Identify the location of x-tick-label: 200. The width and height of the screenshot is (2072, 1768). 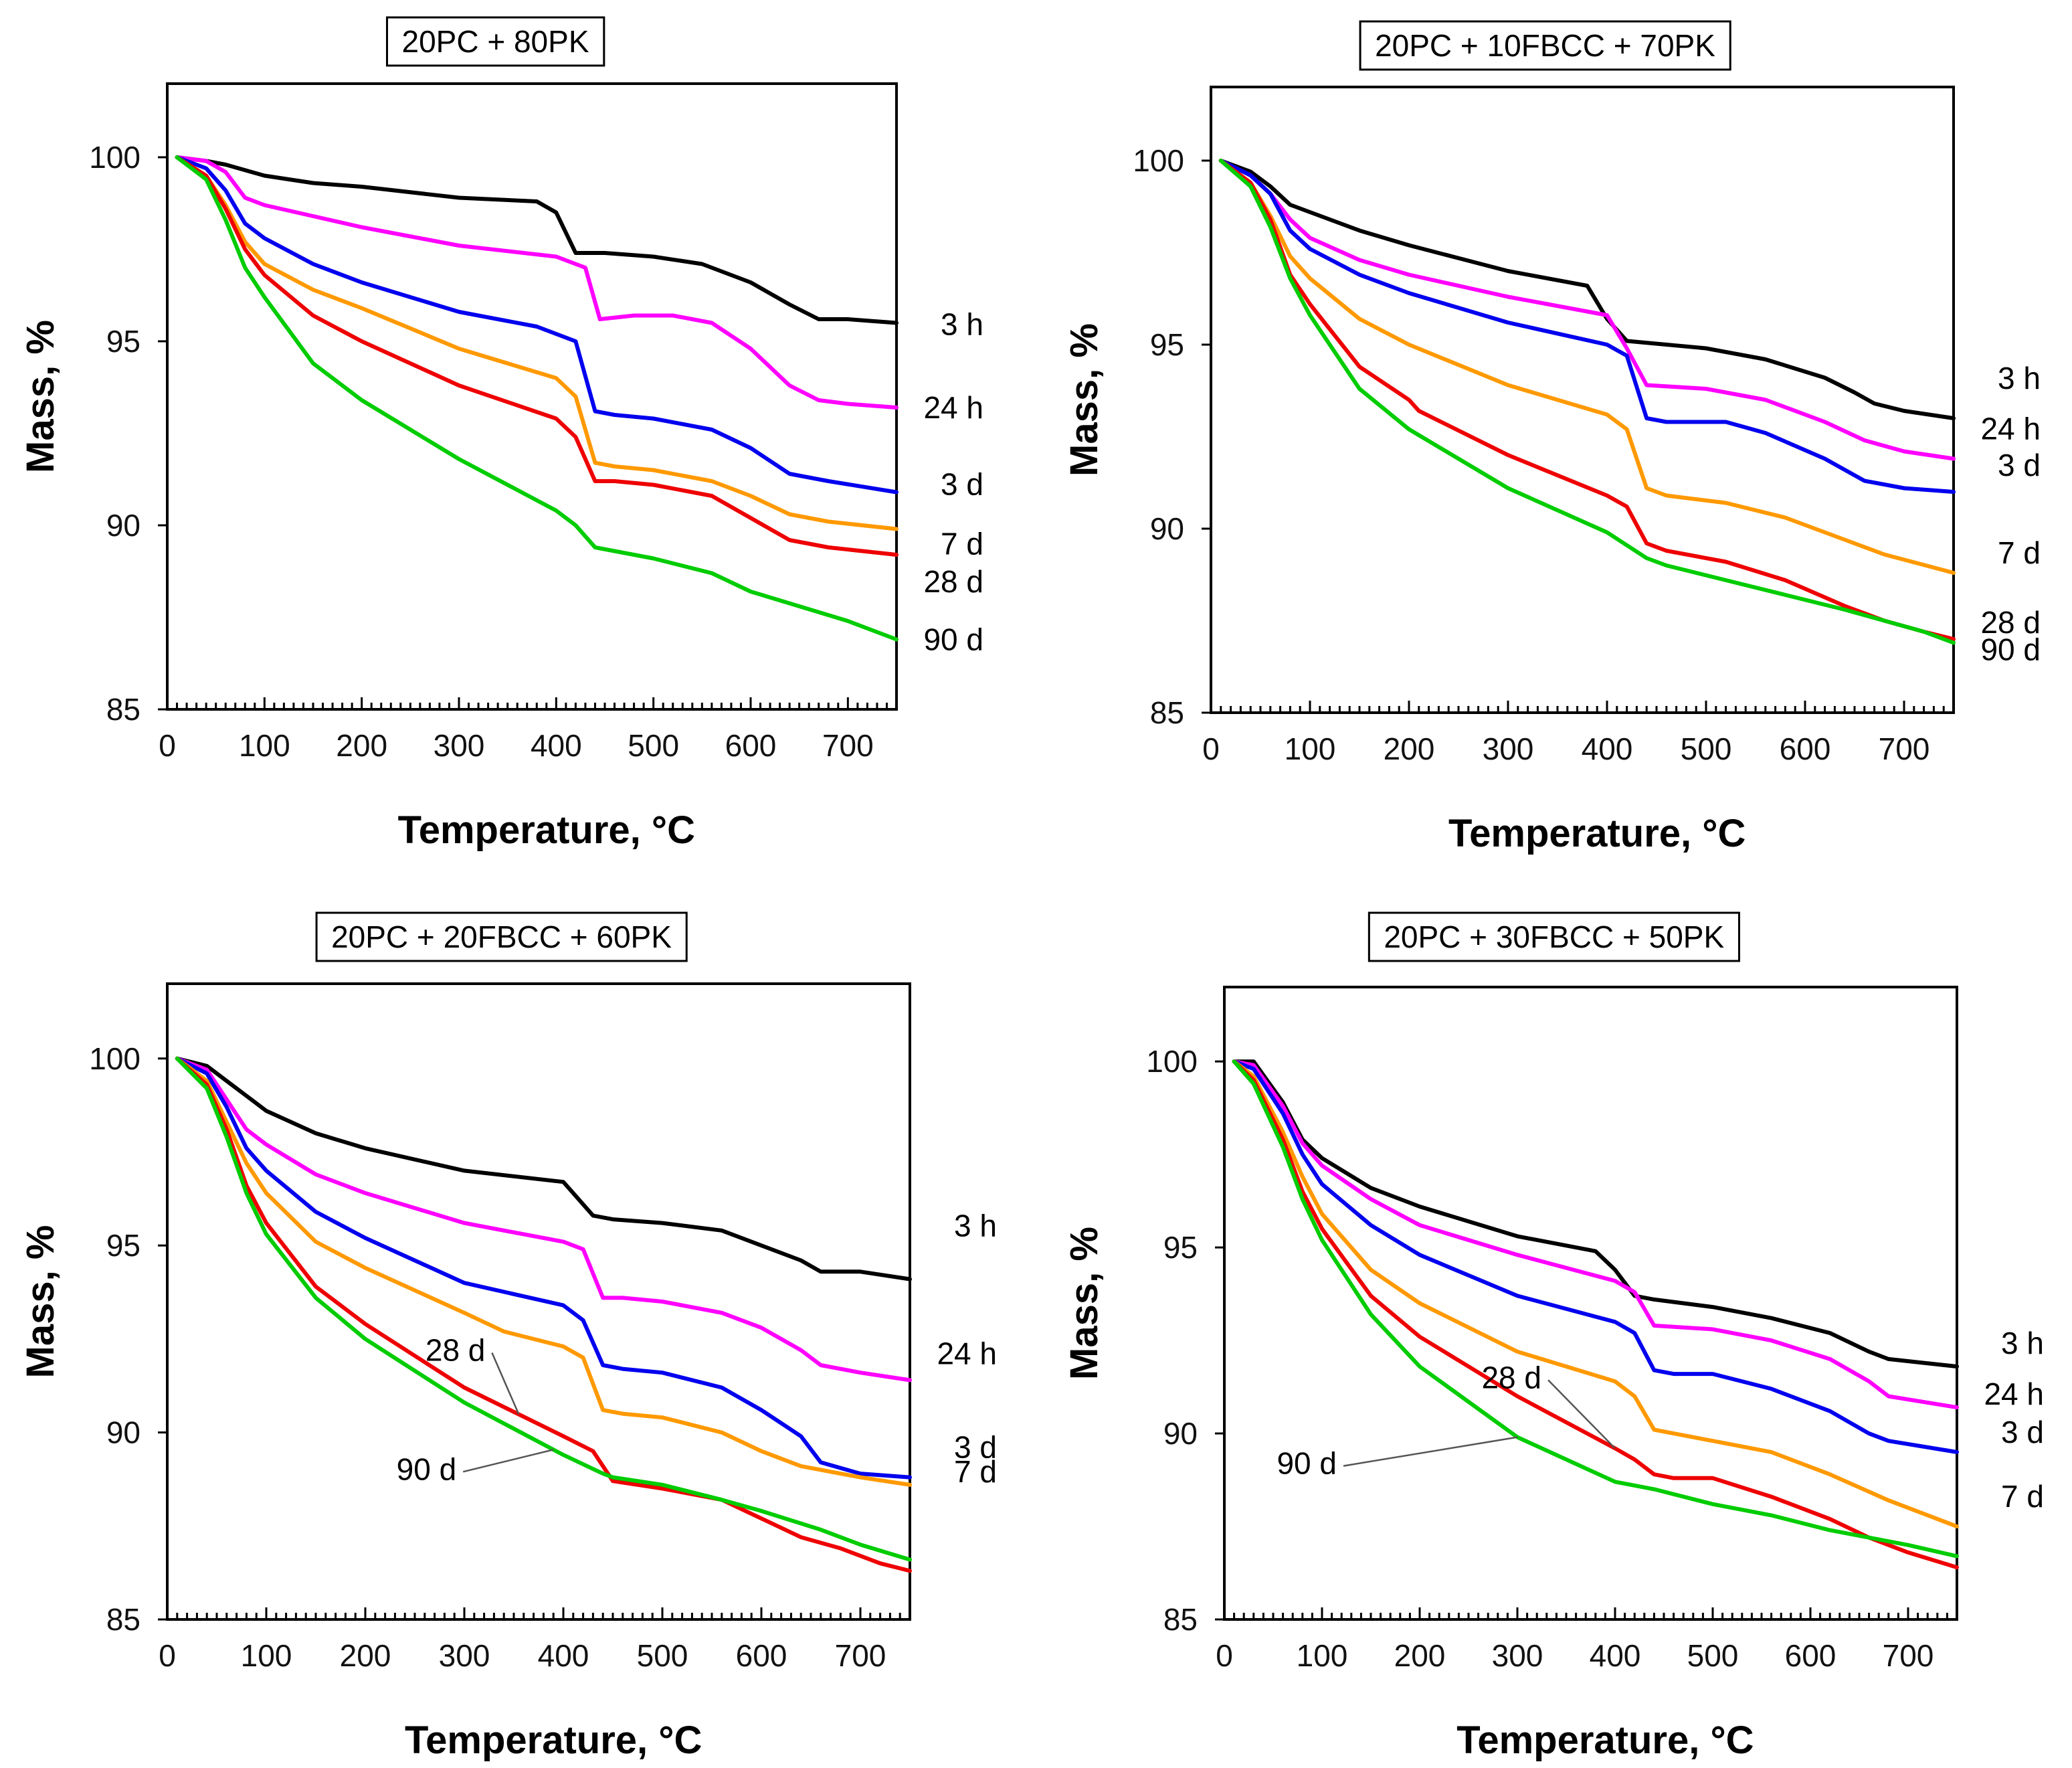
(1409, 748).